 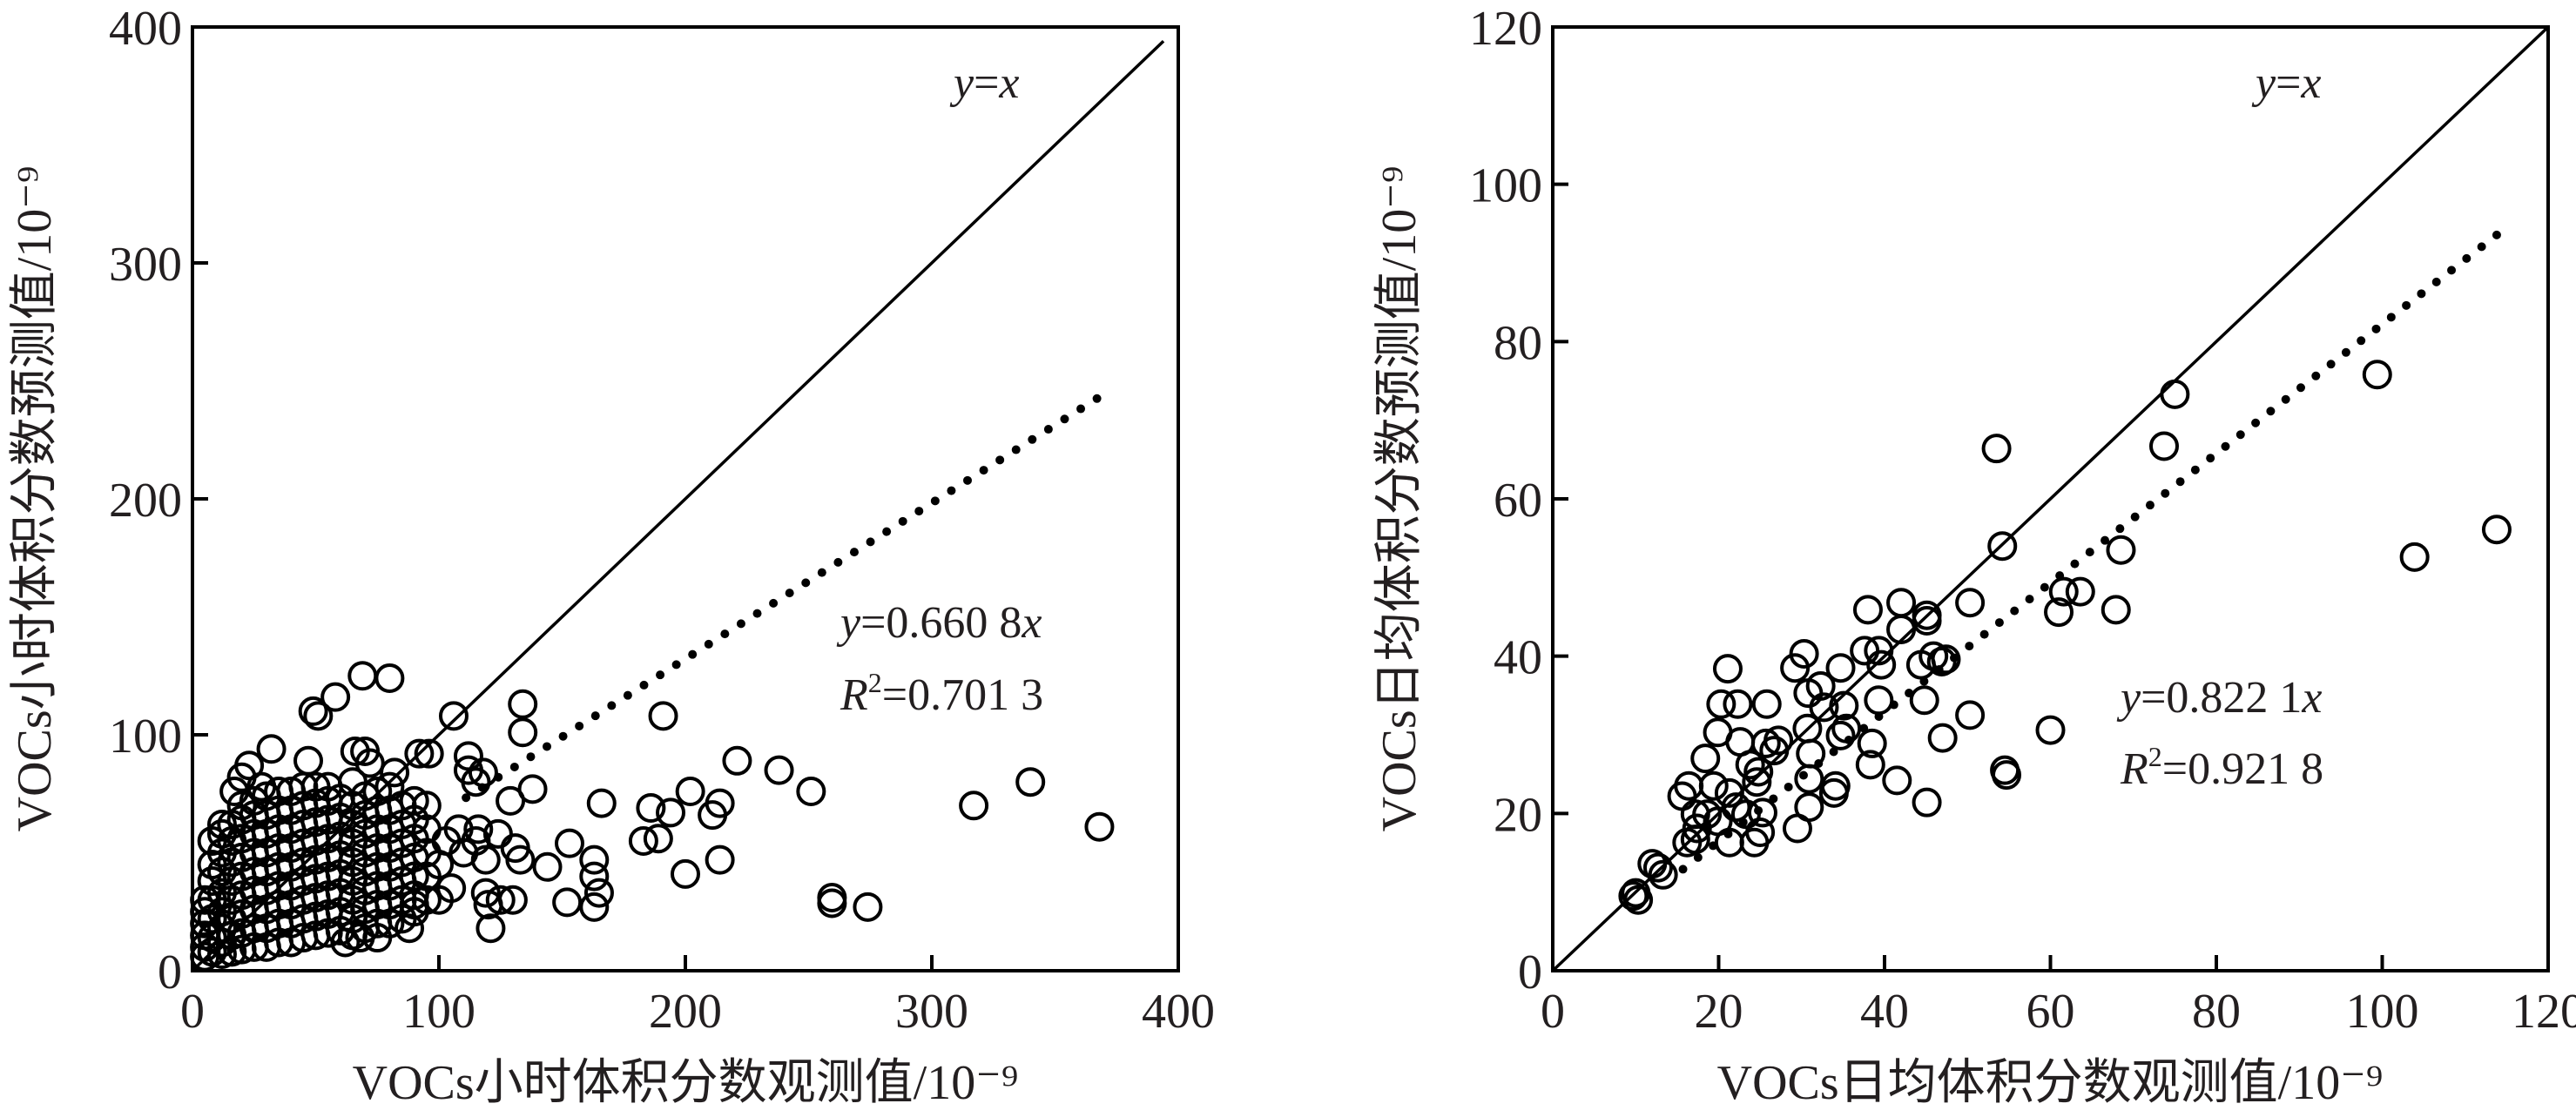 I want to click on hourly-y-axis-title: VOCs小时体积分数预测值/10⁻⁹, so click(x=35, y=499).